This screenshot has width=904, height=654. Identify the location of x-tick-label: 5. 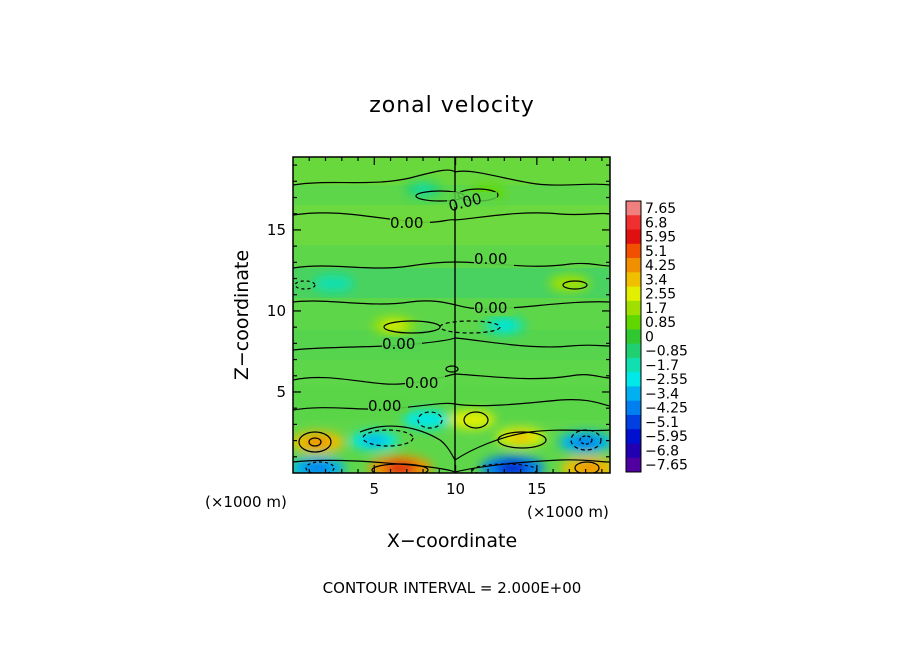
(375, 489).